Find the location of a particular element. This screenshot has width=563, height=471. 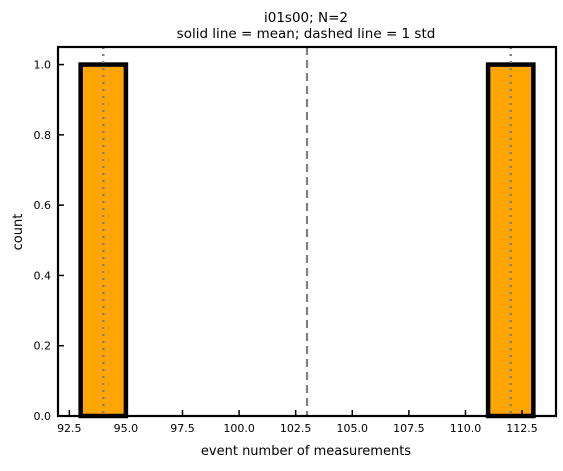

y-tick-label: 0.0 is located at coordinates (43, 416).